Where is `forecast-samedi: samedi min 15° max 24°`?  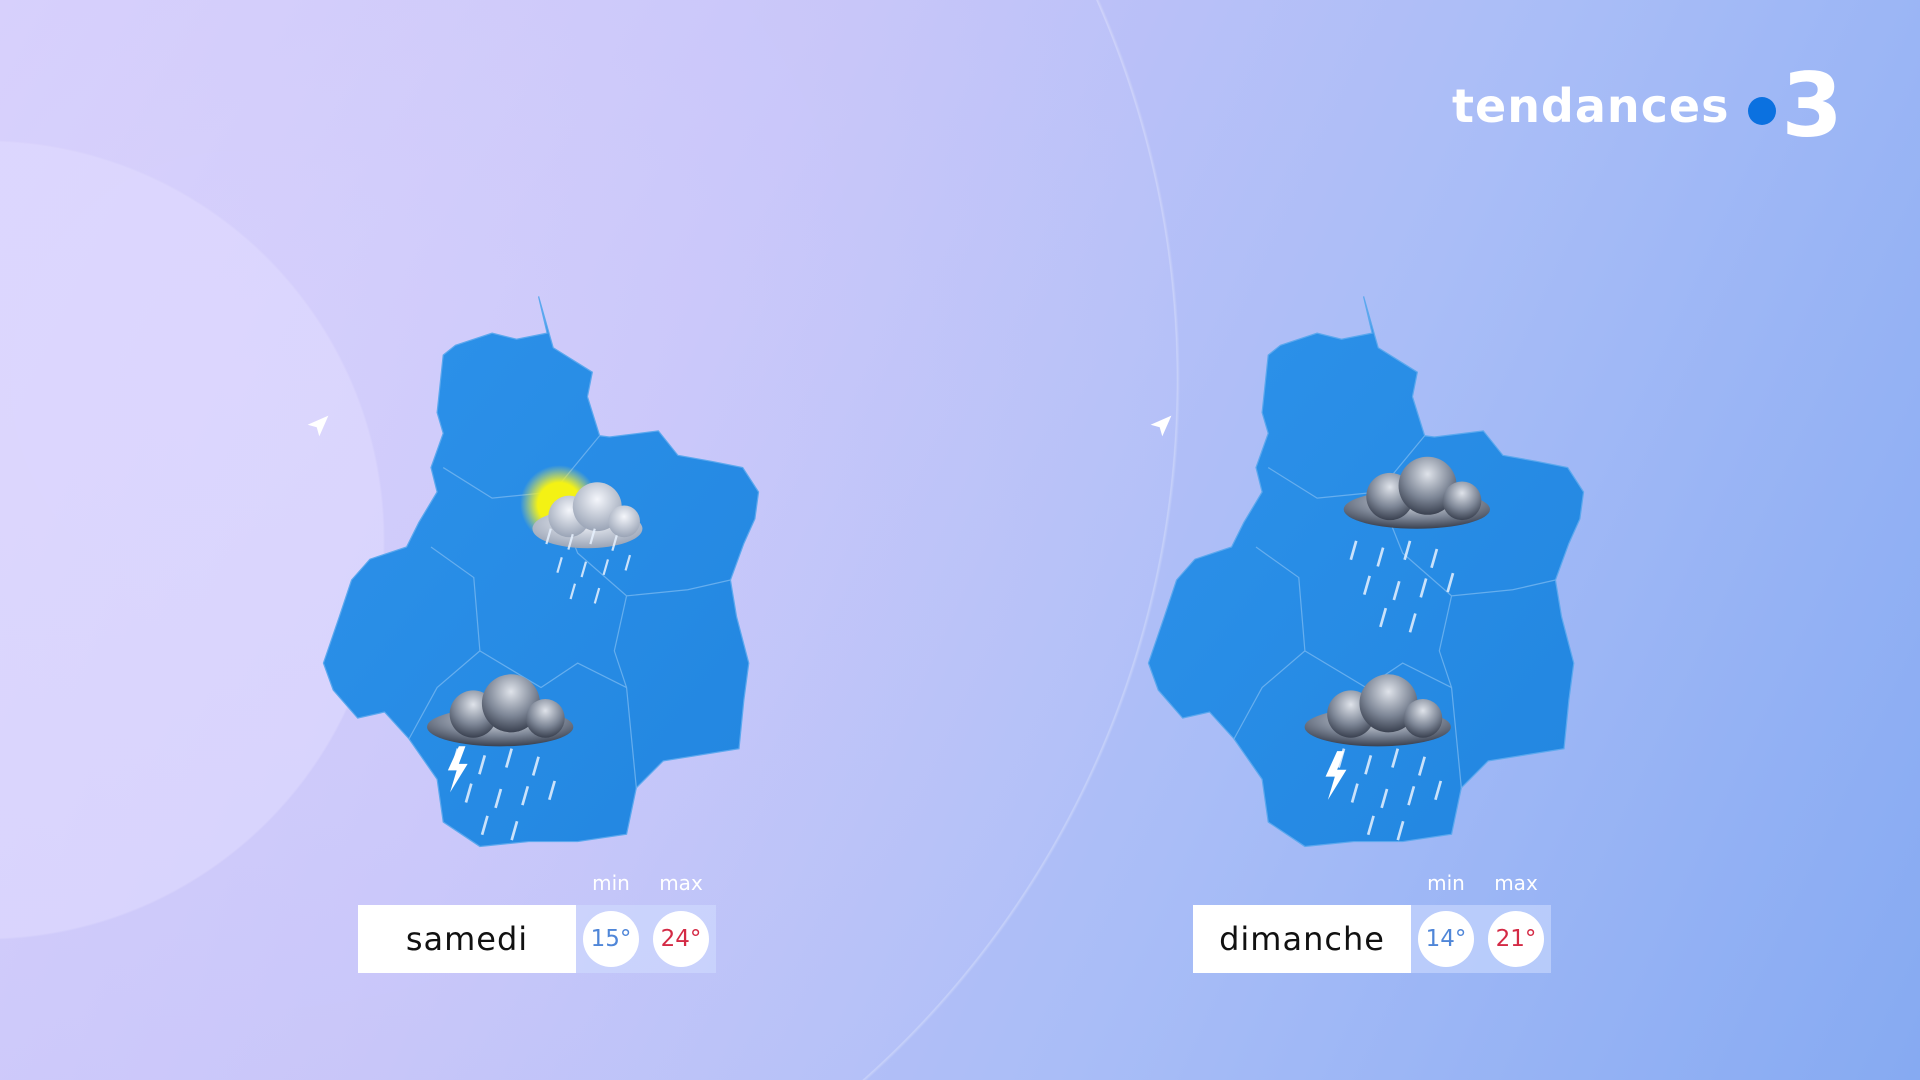 forecast-samedi: samedi min 15° max 24° is located at coordinates (537, 922).